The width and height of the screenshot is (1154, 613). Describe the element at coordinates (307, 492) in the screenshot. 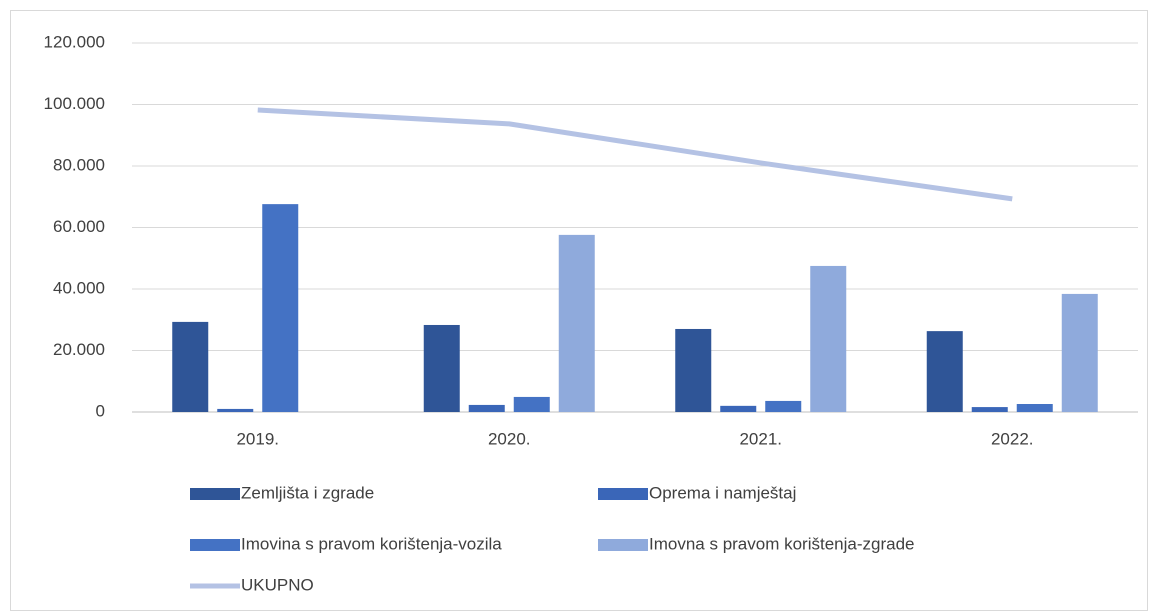

I see `legend-label: Zemljišta i zgrade` at that location.